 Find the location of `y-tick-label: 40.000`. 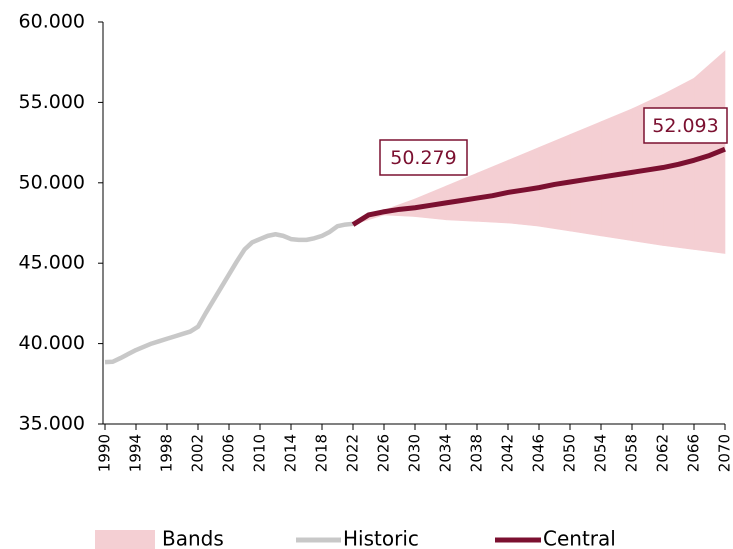

y-tick-label: 40.000 is located at coordinates (52, 343).